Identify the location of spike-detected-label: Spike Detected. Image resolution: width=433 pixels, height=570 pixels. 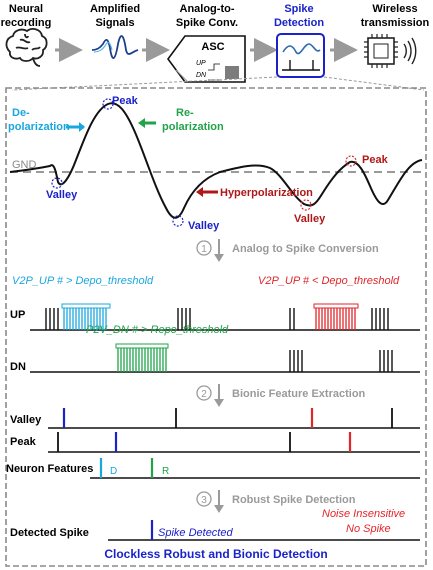
(195, 533).